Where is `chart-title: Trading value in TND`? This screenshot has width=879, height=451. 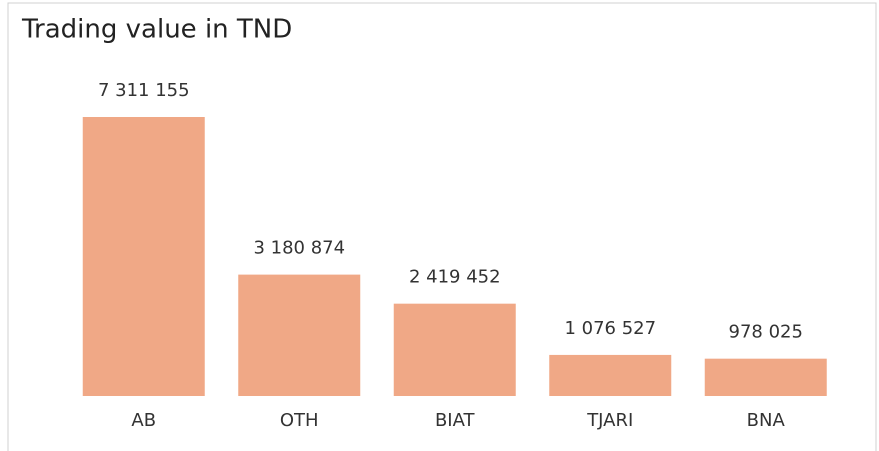 chart-title: Trading value in TND is located at coordinates (156, 30).